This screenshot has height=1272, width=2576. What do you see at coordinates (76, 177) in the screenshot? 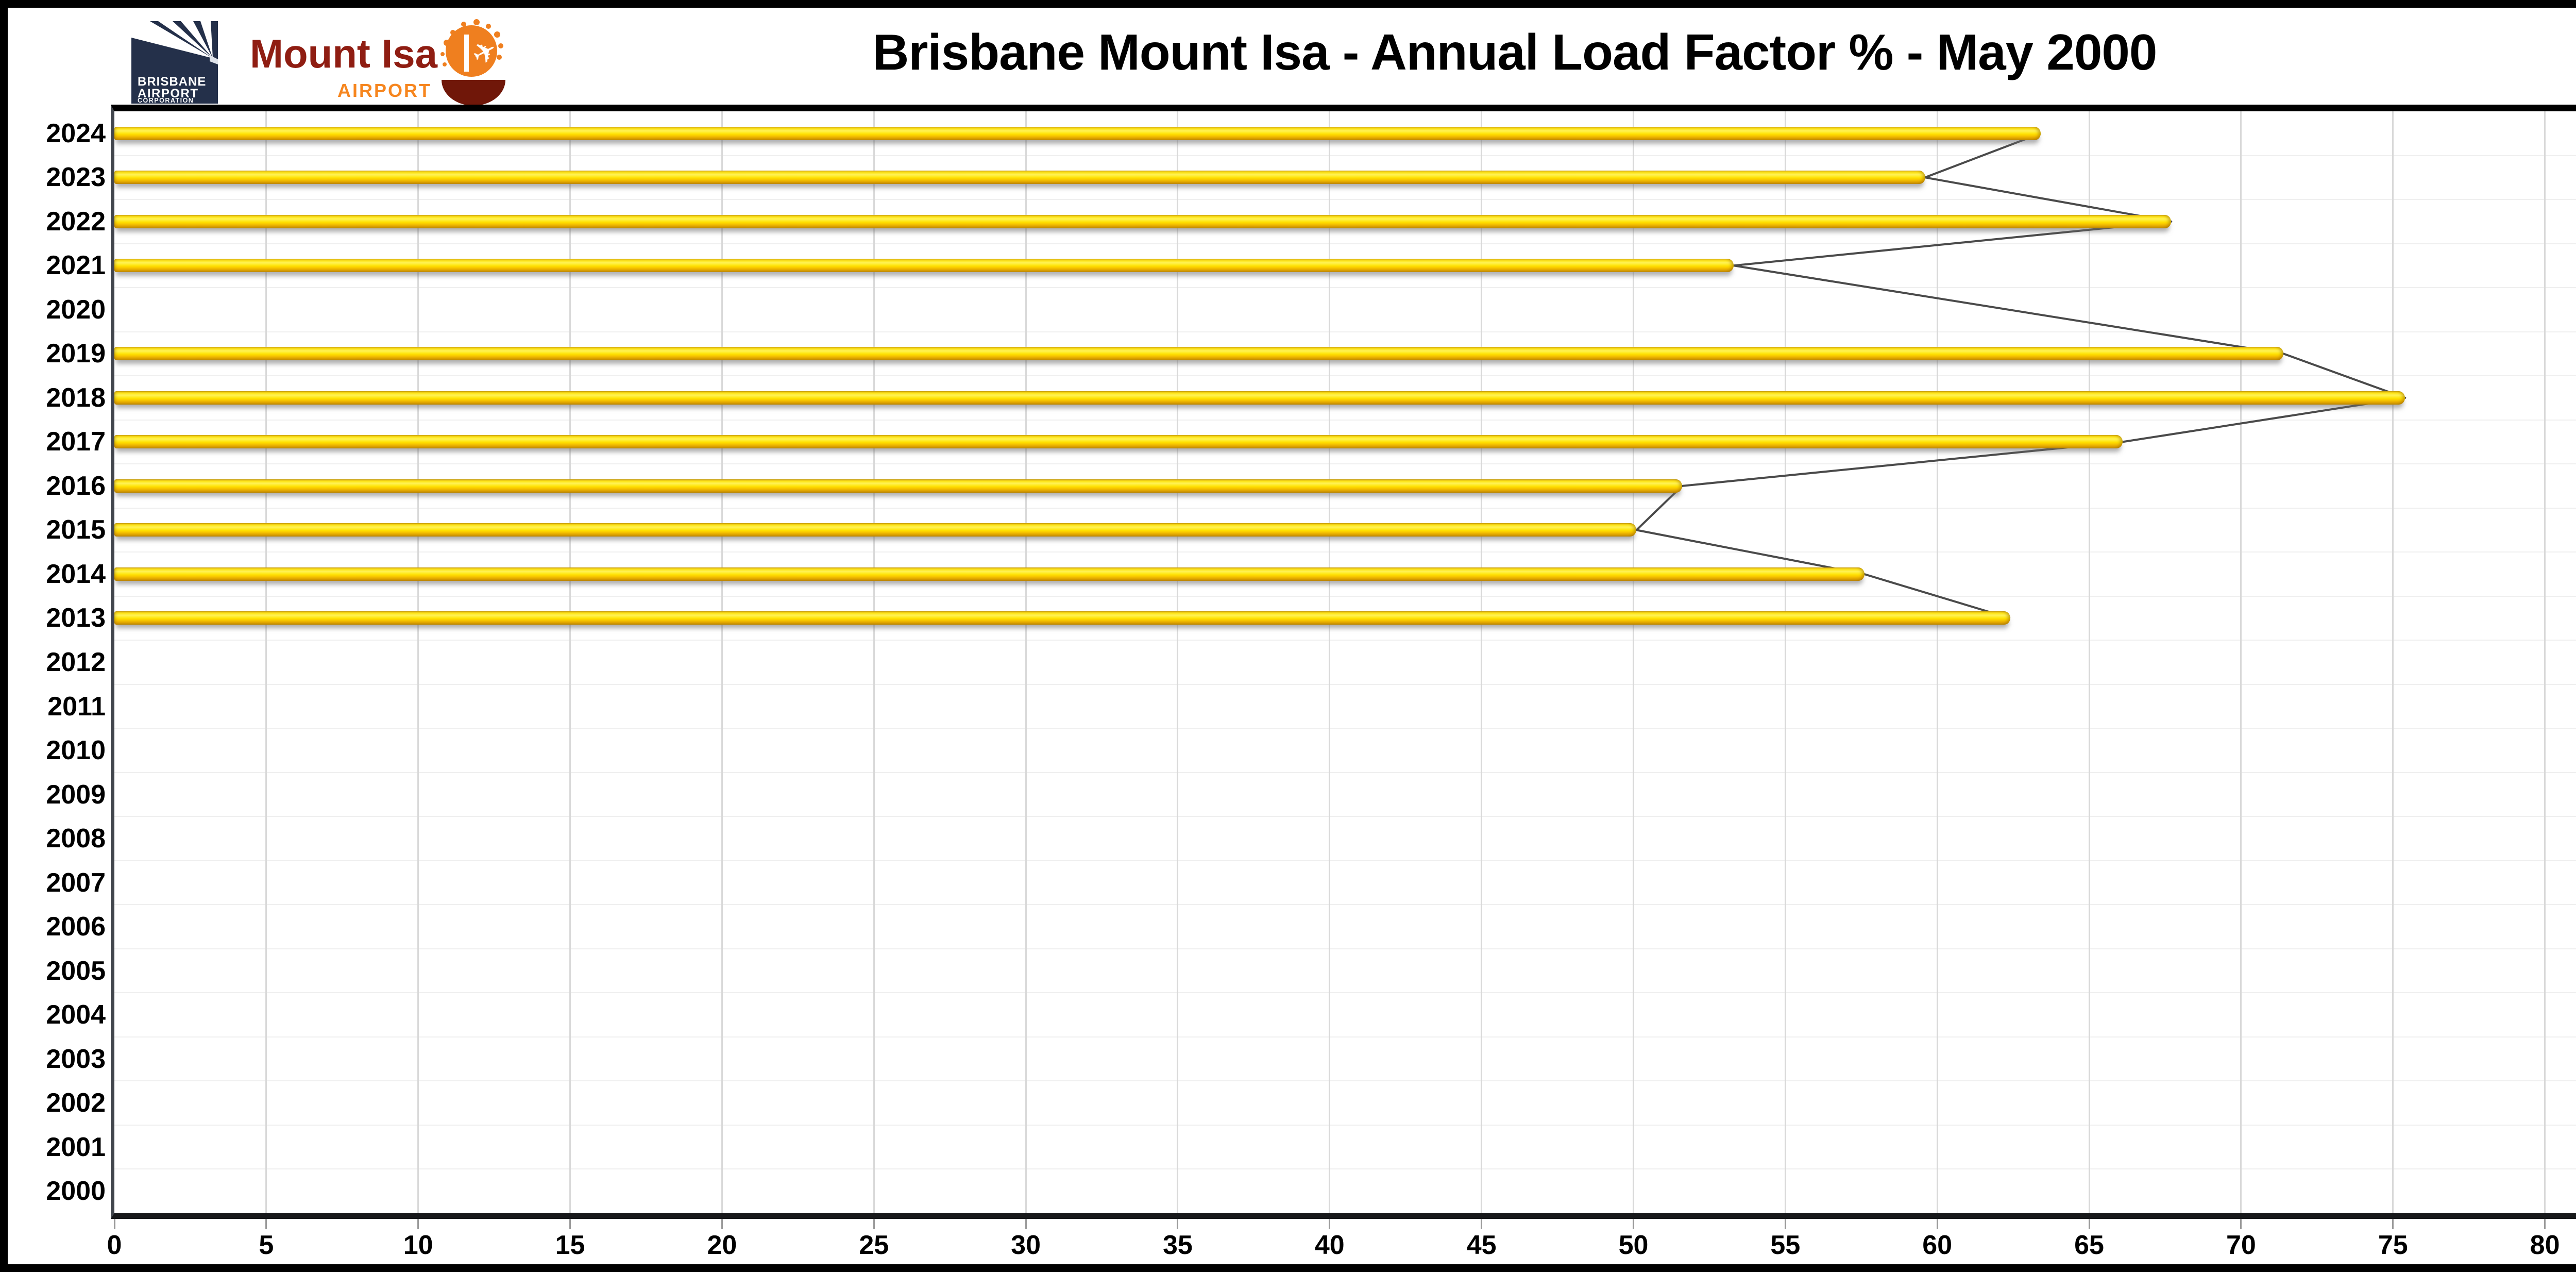
I see `y-label-2023: 2023` at bounding box center [76, 177].